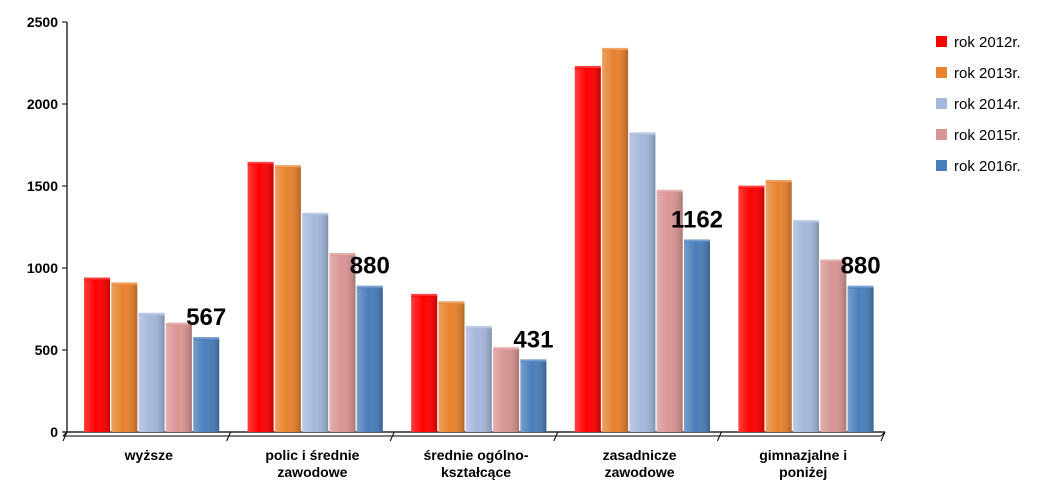 The height and width of the screenshot is (484, 1039). I want to click on y-tick-label: 2000, so click(42, 104).